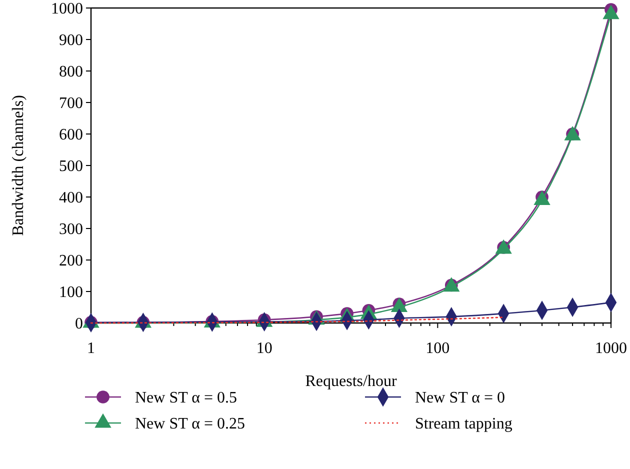 Image resolution: width=630 pixels, height=469 pixels. Describe the element at coordinates (71, 167) in the screenshot. I see `y-tick-label: 500` at that location.